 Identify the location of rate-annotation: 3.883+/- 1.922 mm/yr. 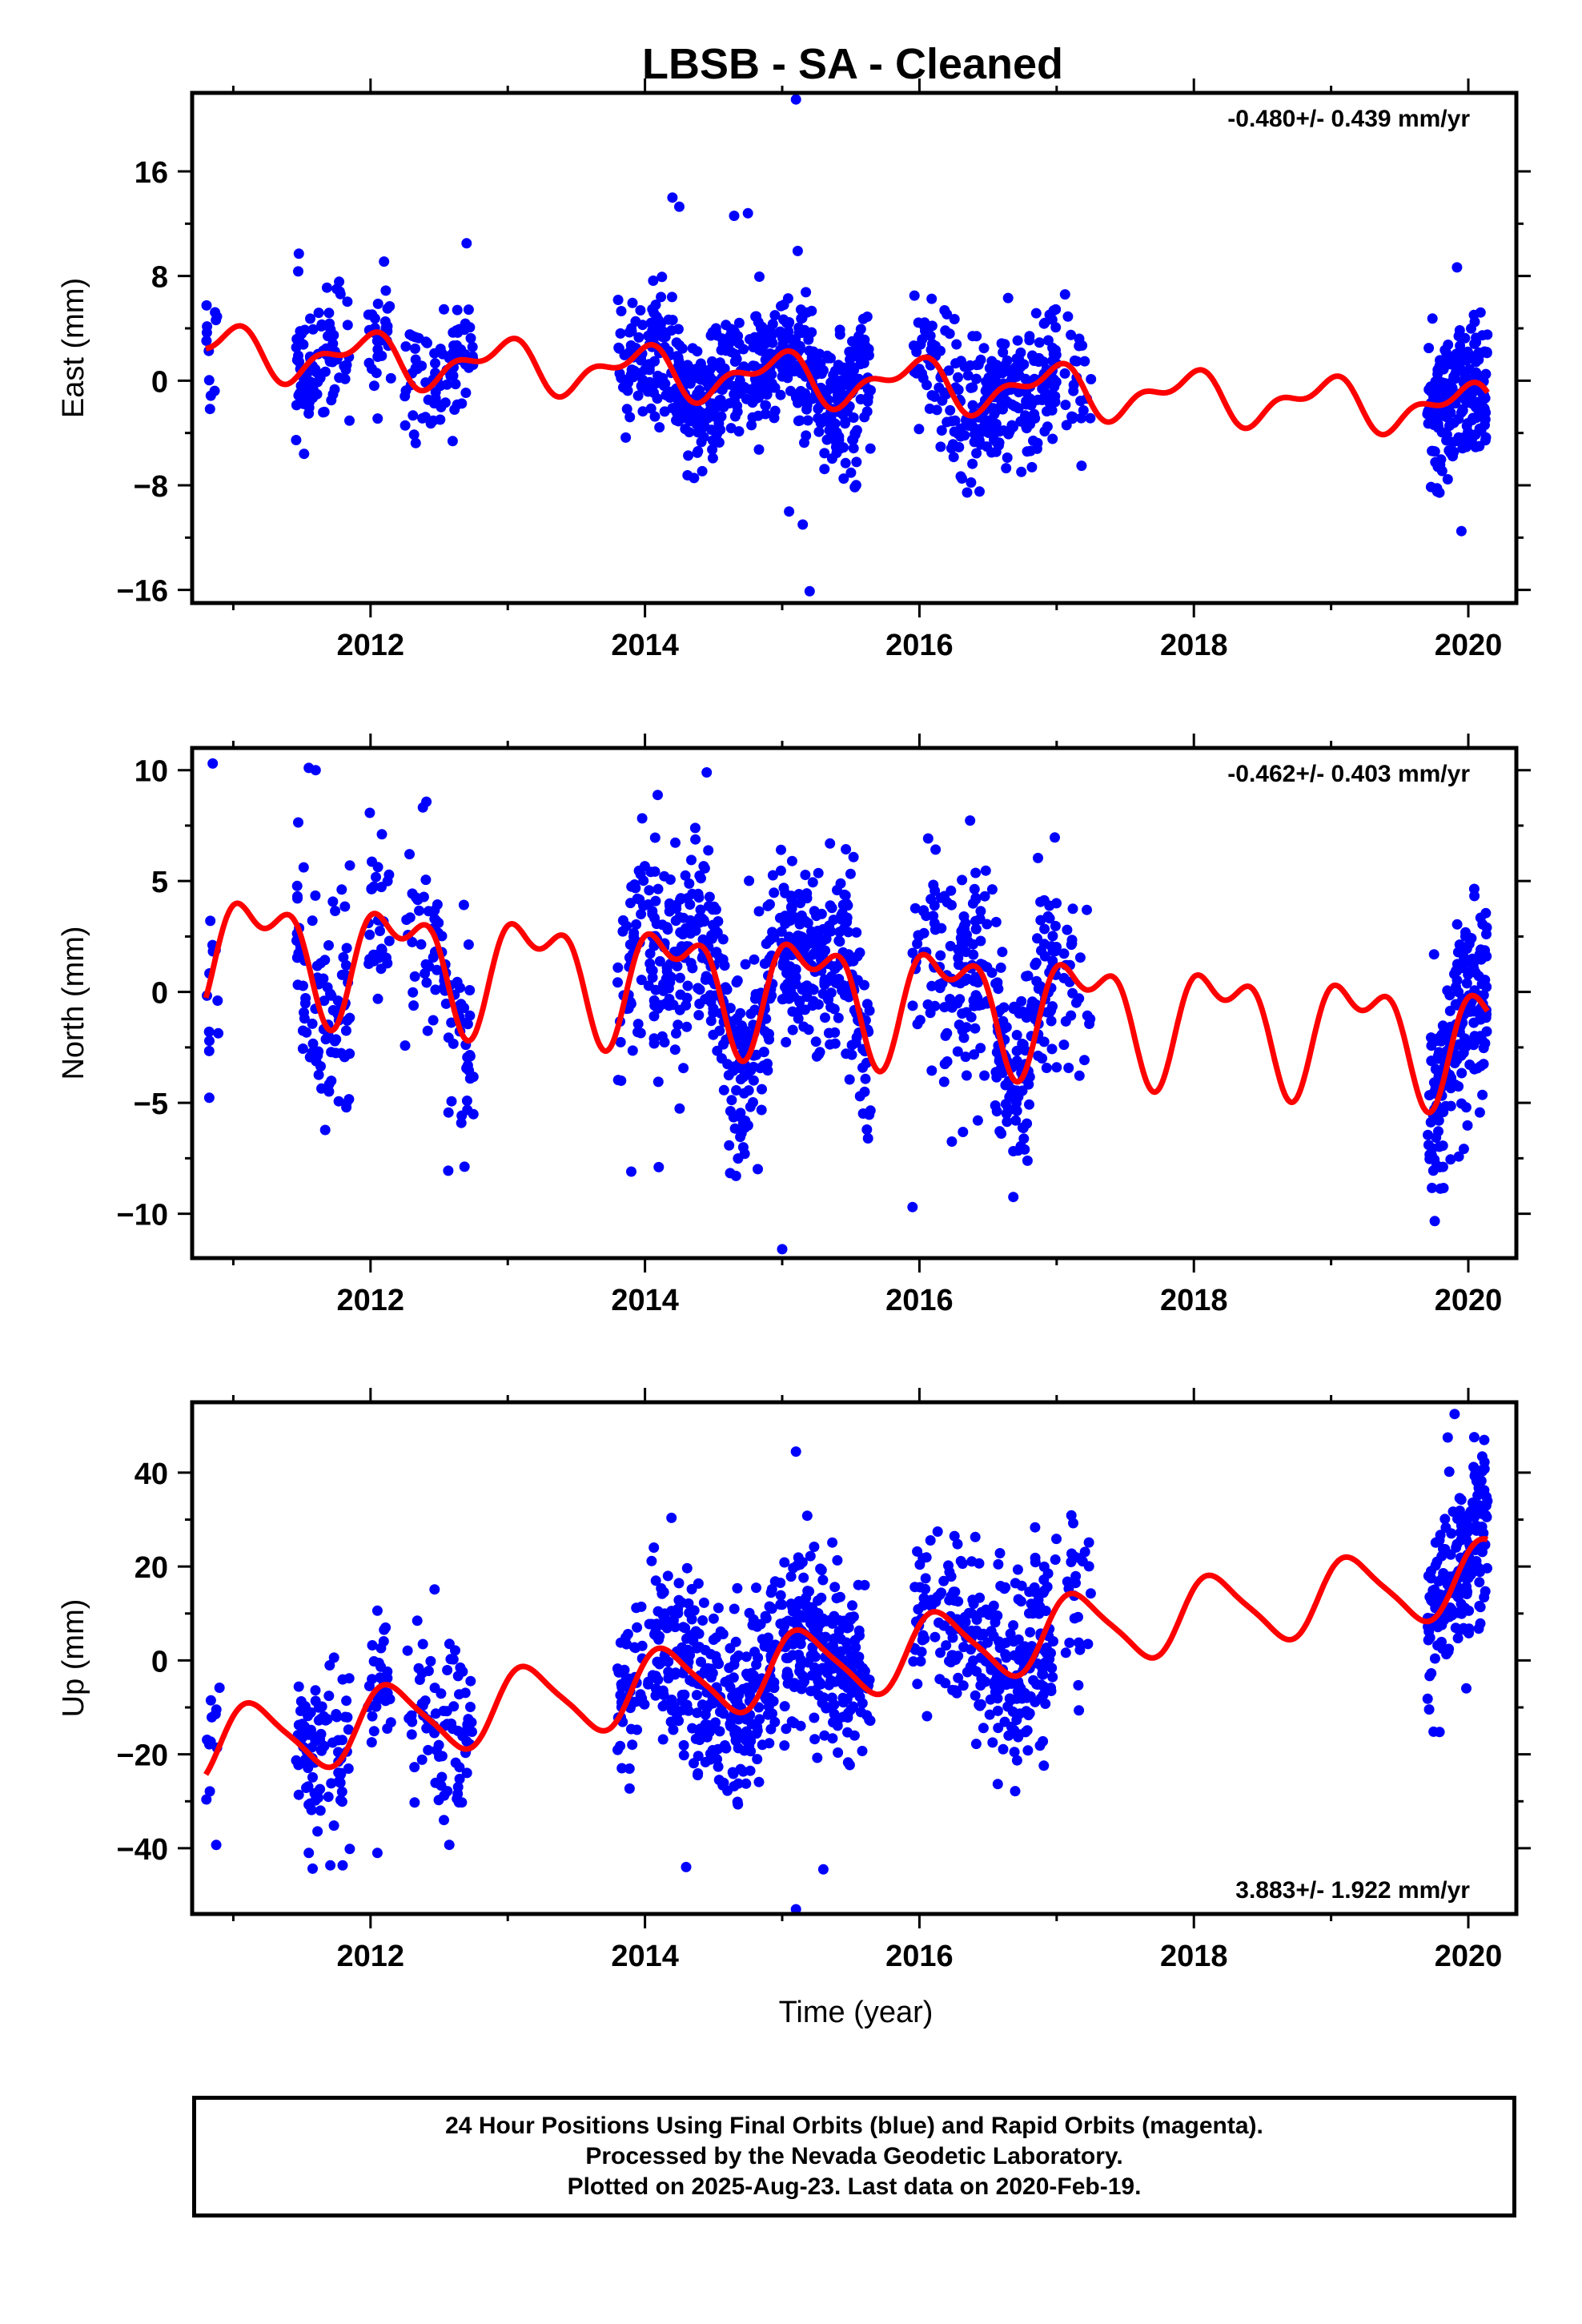
(1353, 1890).